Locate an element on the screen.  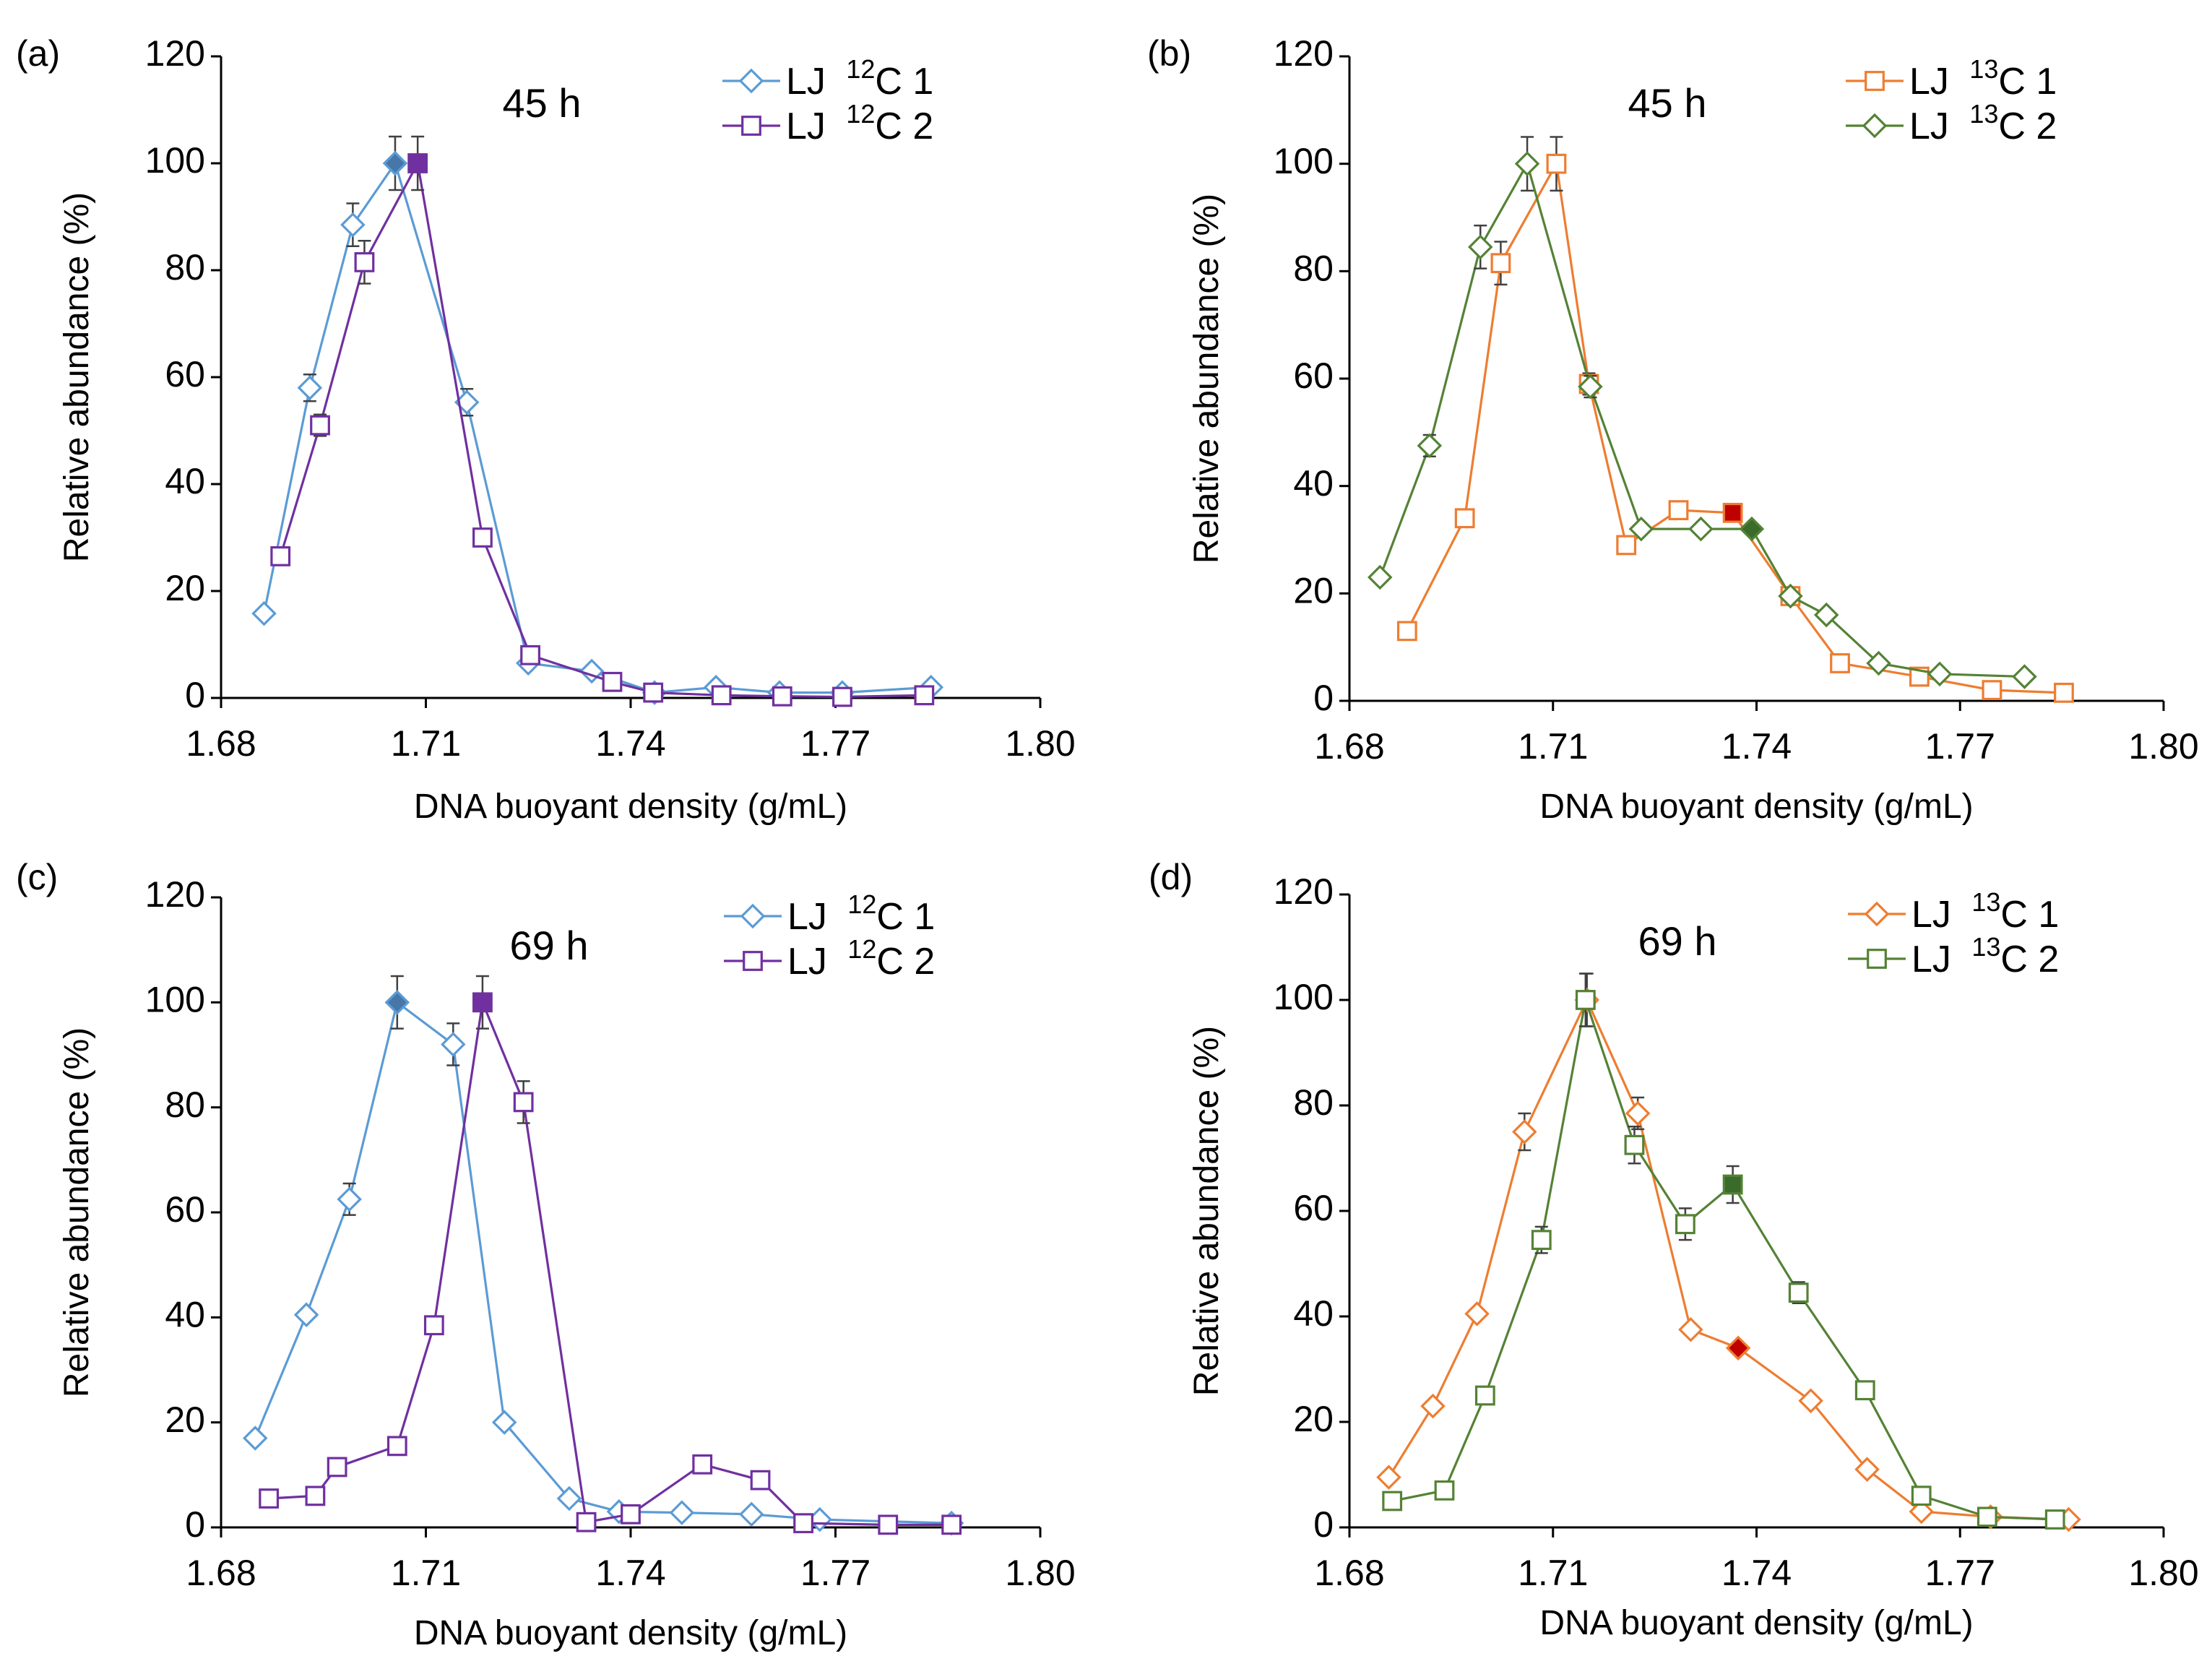
legend-label: LJ 13C 2 is located at coordinates (1983, 123).